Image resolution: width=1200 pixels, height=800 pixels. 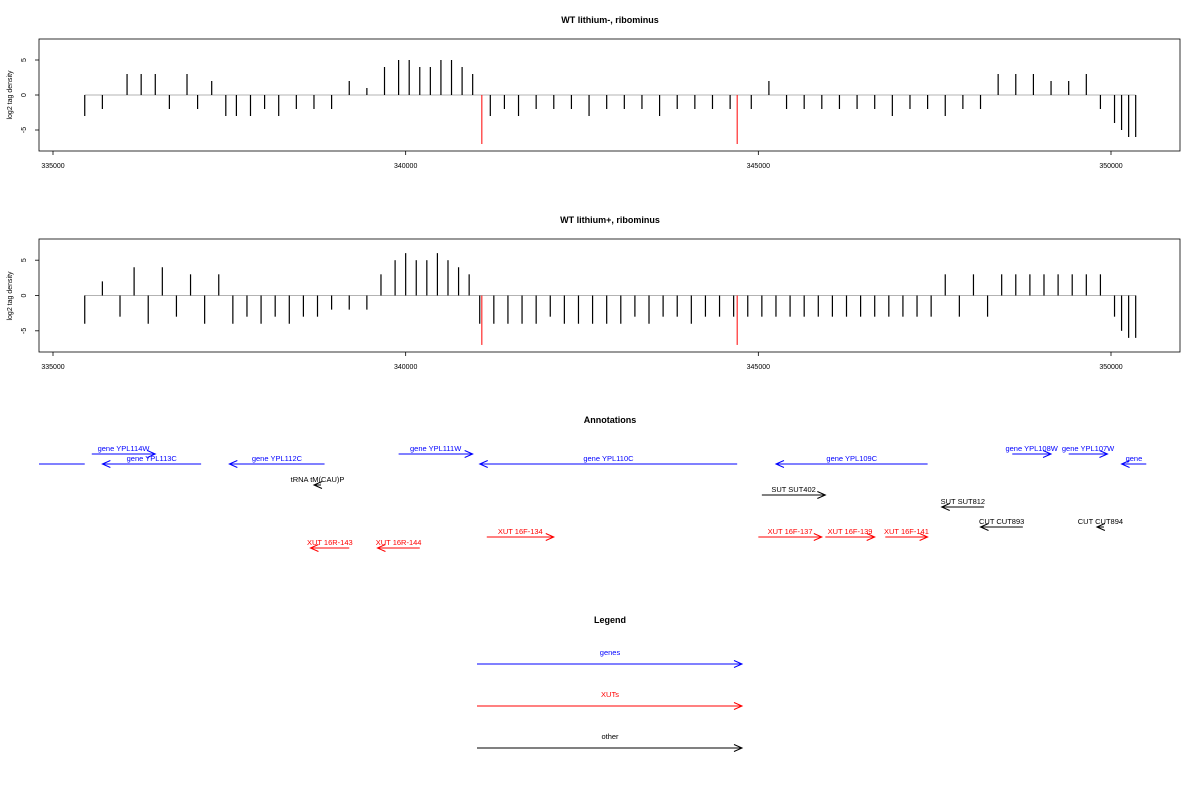 I want to click on legend-label: XUTs, so click(x=610, y=694).